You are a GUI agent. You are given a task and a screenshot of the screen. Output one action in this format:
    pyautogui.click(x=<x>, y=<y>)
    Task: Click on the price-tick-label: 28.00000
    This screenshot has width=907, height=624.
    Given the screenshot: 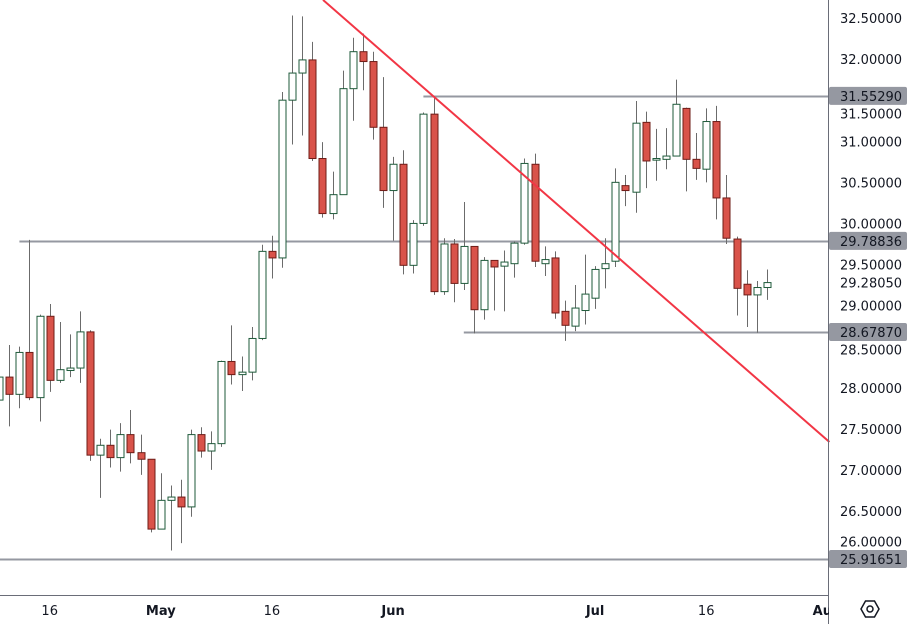 What is the action you would take?
    pyautogui.click(x=871, y=389)
    